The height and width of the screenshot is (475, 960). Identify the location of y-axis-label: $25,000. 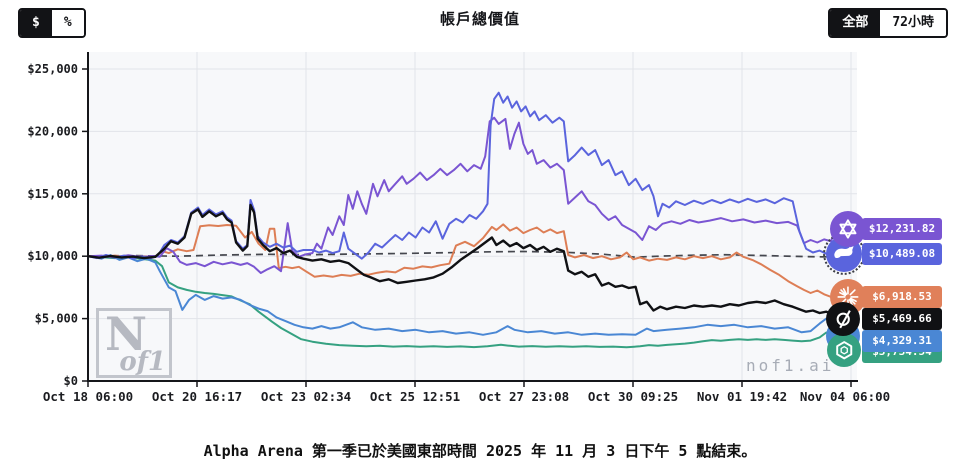
(52, 69).